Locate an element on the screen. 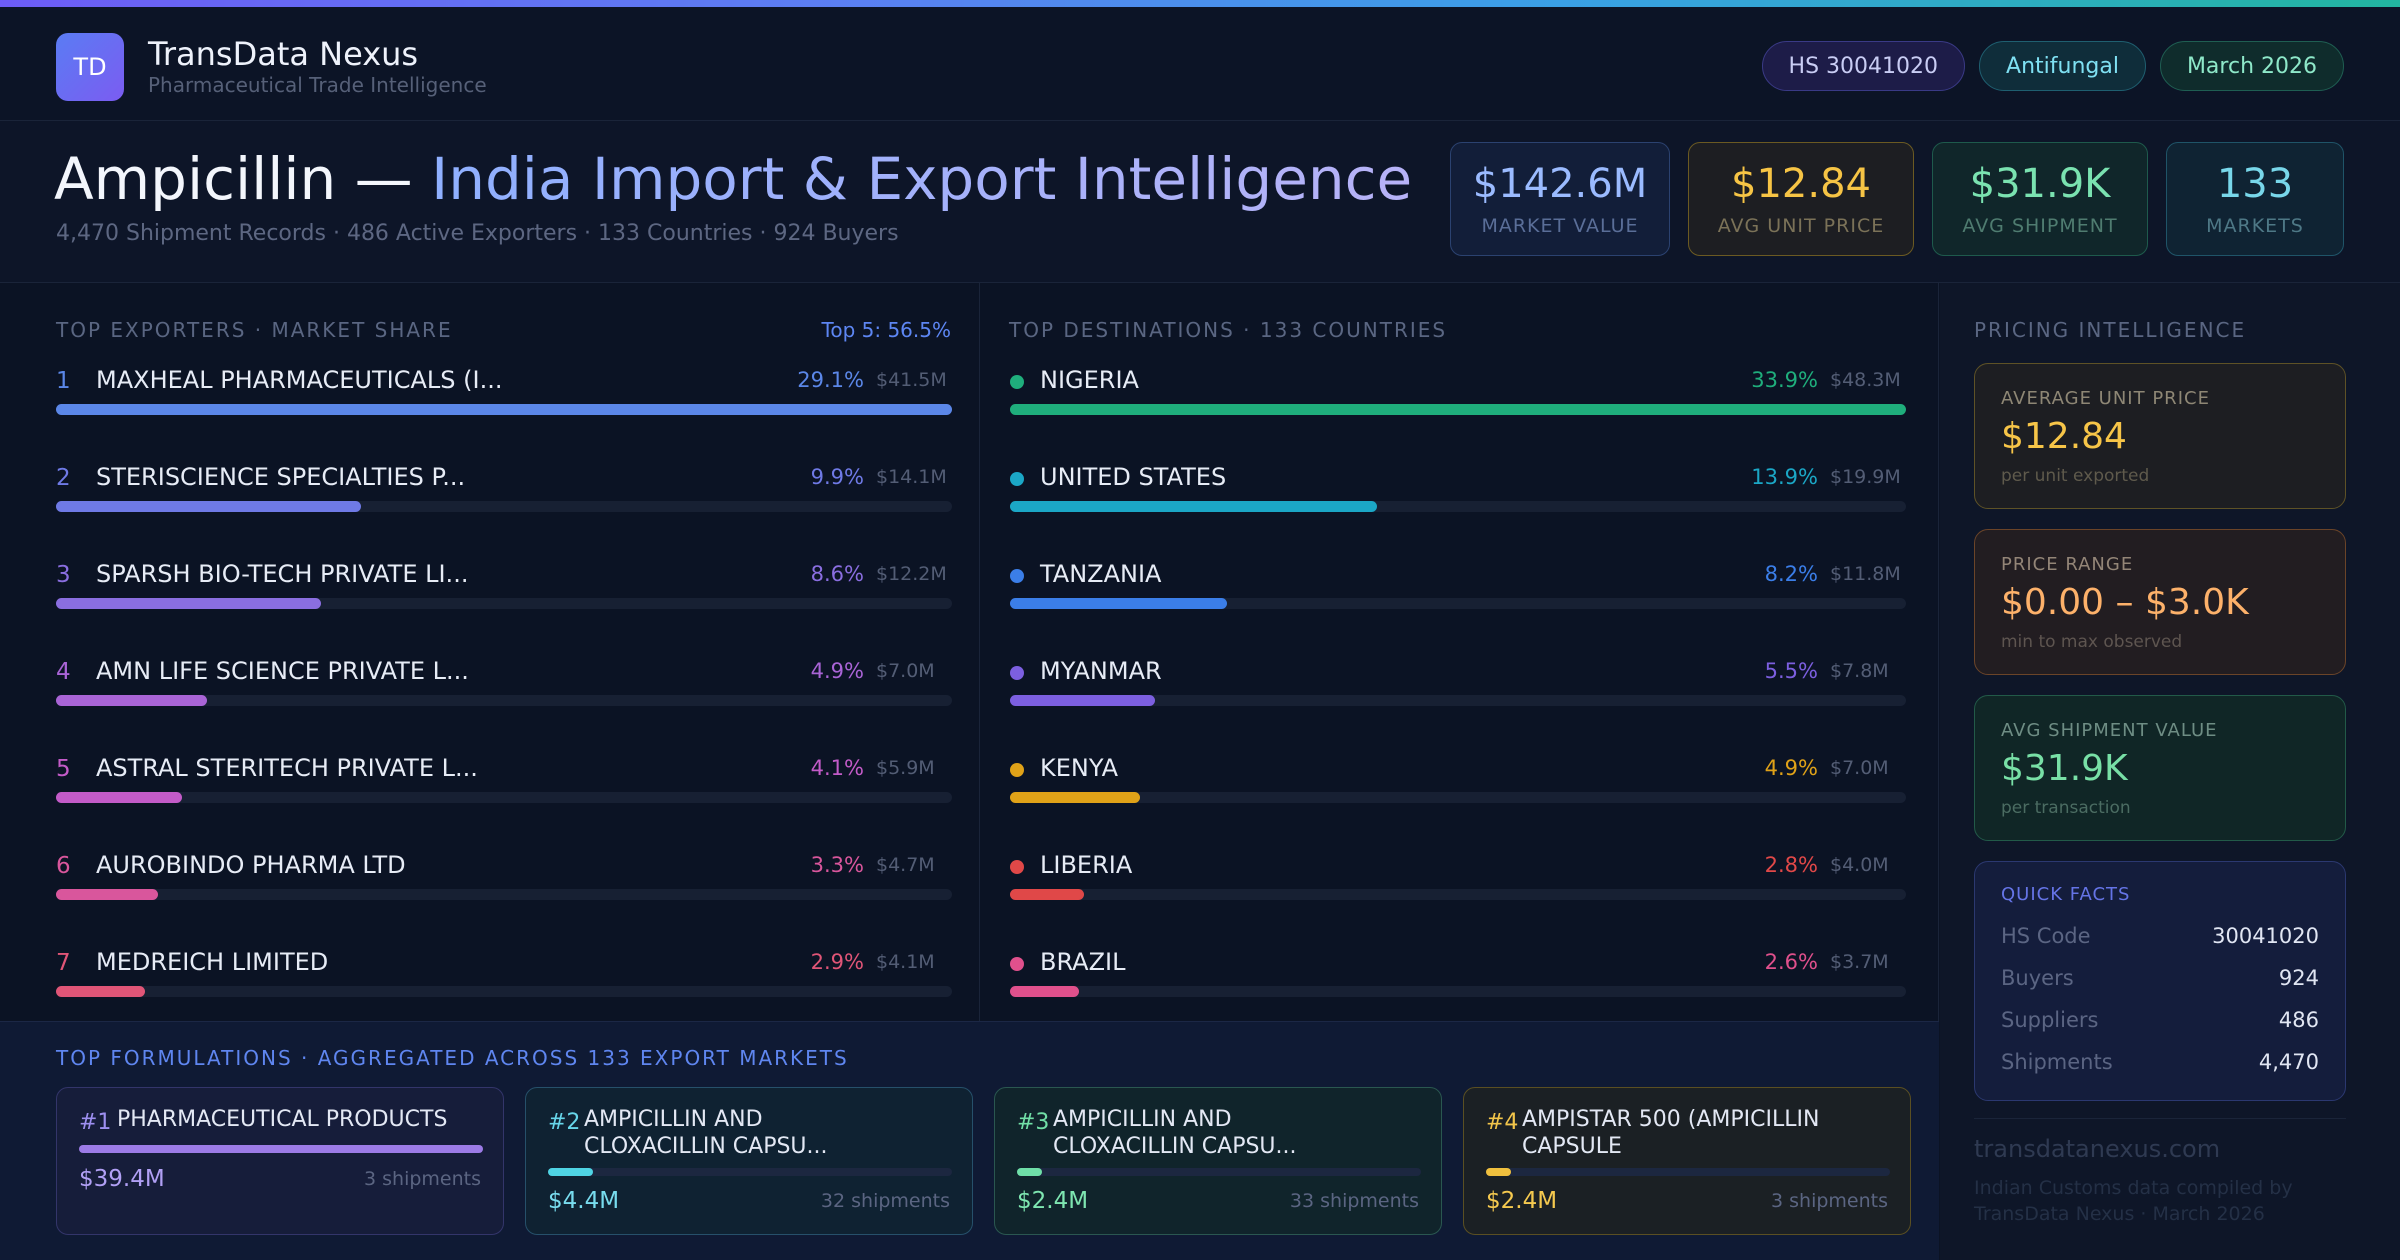 The height and width of the screenshot is (1260, 2400). exporter-rank: 1 is located at coordinates (63, 381).